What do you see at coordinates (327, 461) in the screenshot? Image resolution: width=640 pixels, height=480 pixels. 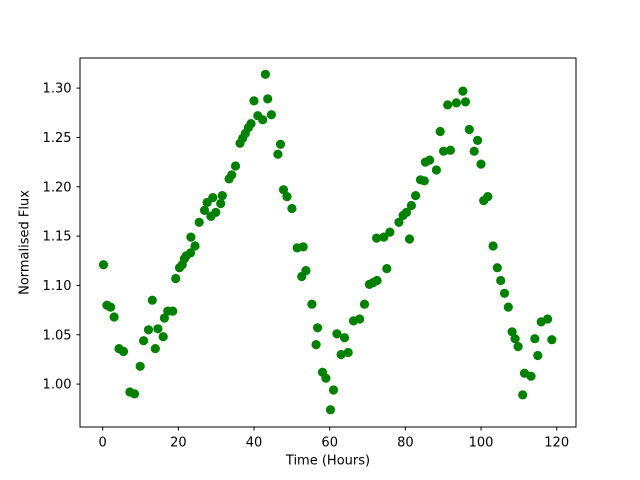 I see `x-axis-label: Time (Hours)` at bounding box center [327, 461].